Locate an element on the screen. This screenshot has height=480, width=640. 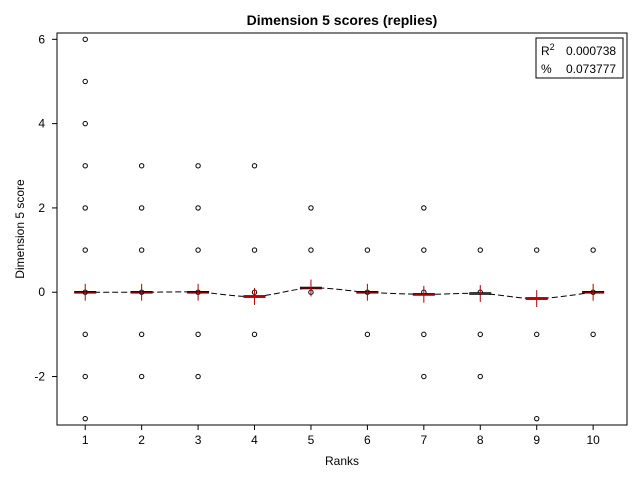
y-tick-label: -2 is located at coordinates (39, 377).